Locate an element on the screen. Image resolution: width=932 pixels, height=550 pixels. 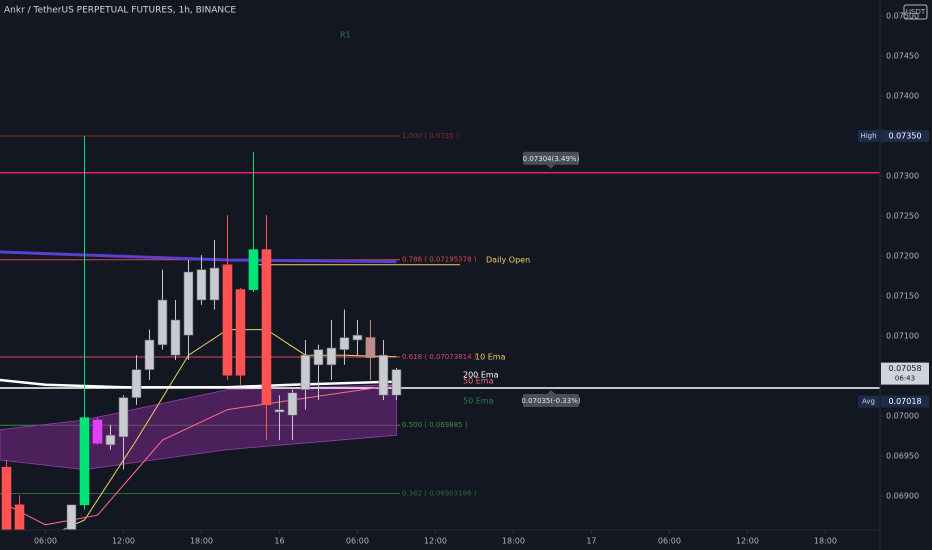
fib-label: 0.500 ( 0.069885 ) is located at coordinates (435, 425).